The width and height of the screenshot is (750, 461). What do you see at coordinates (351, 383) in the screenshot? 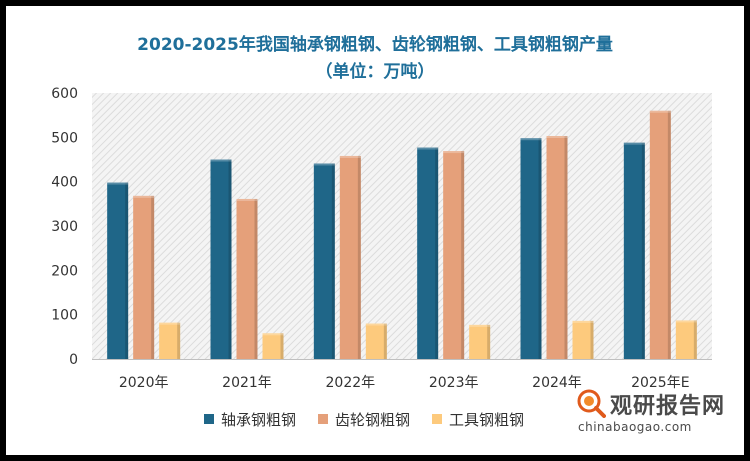
I see `x-tick-label: 2022年` at bounding box center [351, 383].